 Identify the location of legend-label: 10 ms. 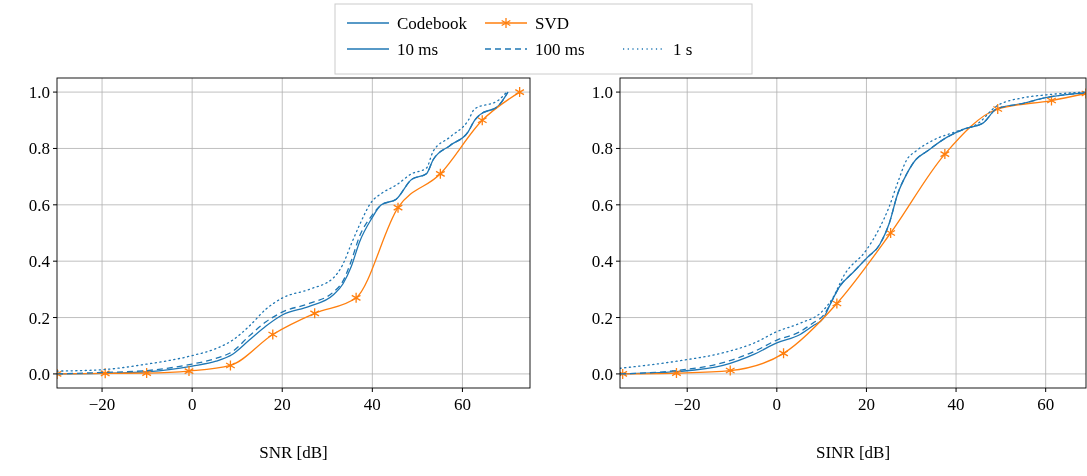
(418, 49).